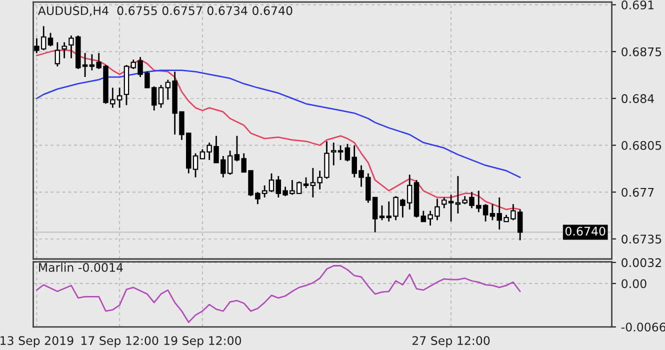 Image resolution: width=665 pixels, height=350 pixels. What do you see at coordinates (119, 342) in the screenshot?
I see `x-tick-label: 17 Sep 12:00` at bounding box center [119, 342].